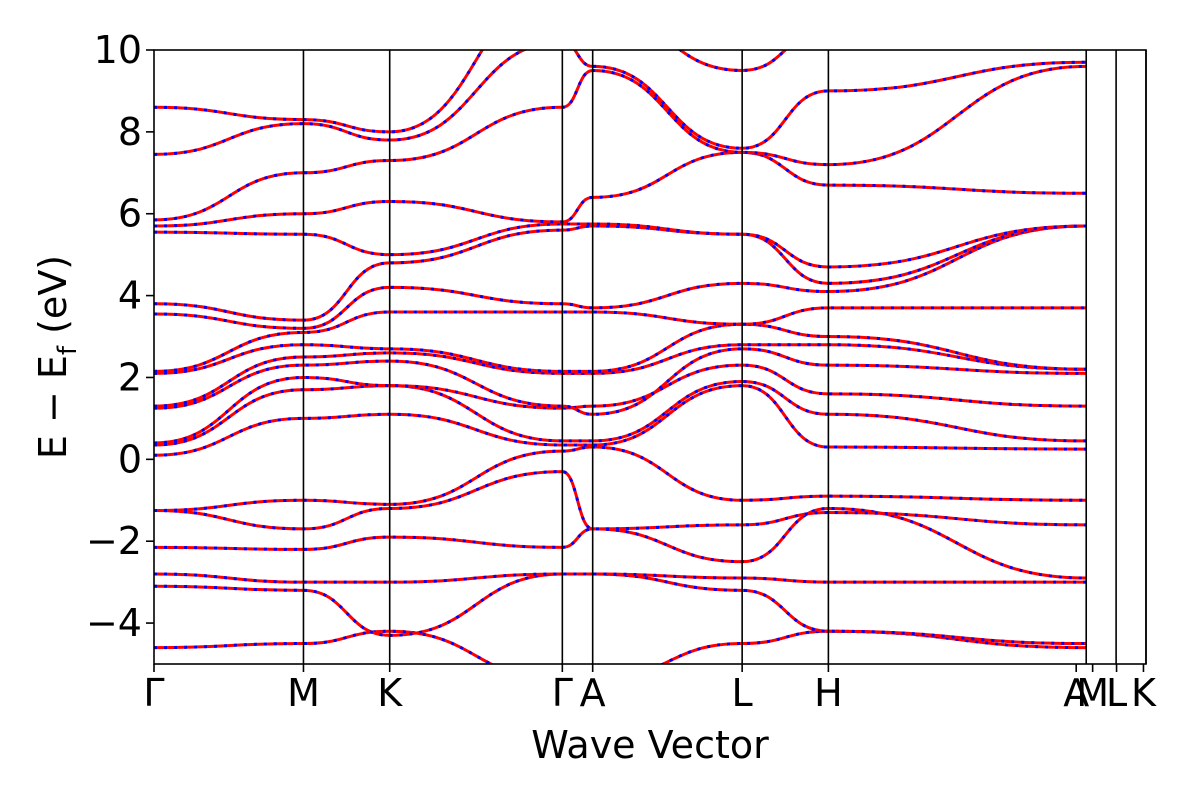  I want to click on y-tick-label: 8, so click(130, 132).